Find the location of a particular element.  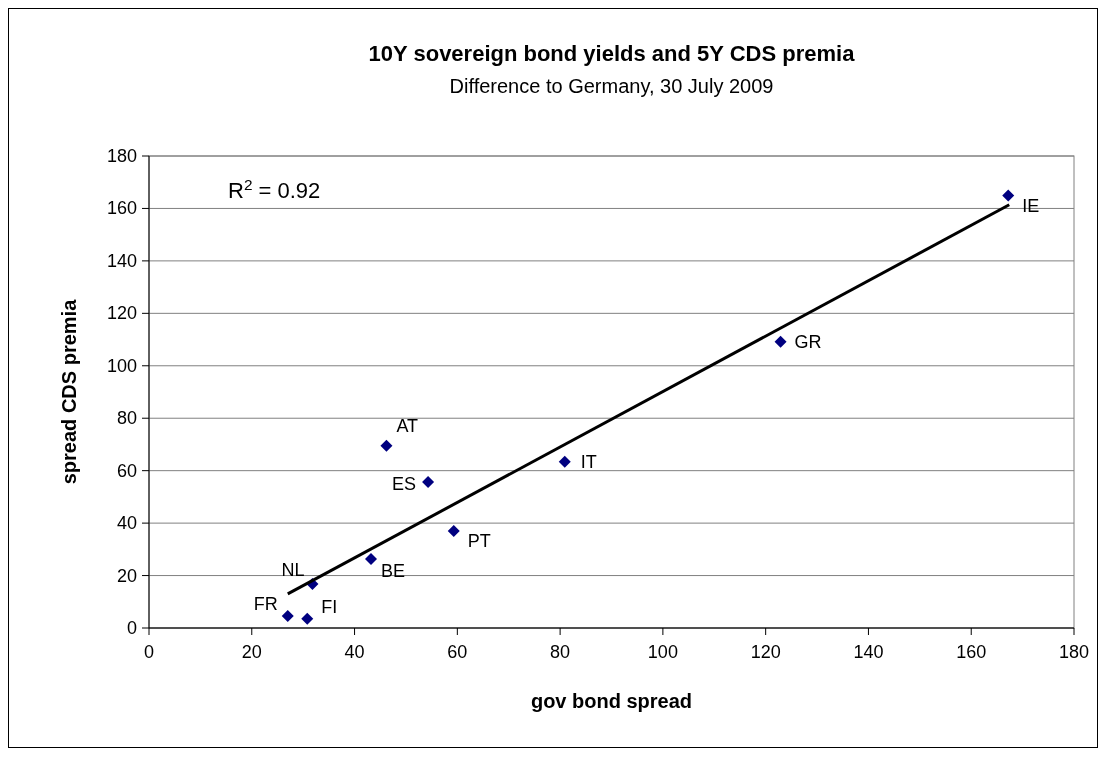

annotation: FI is located at coordinates (329, 606).